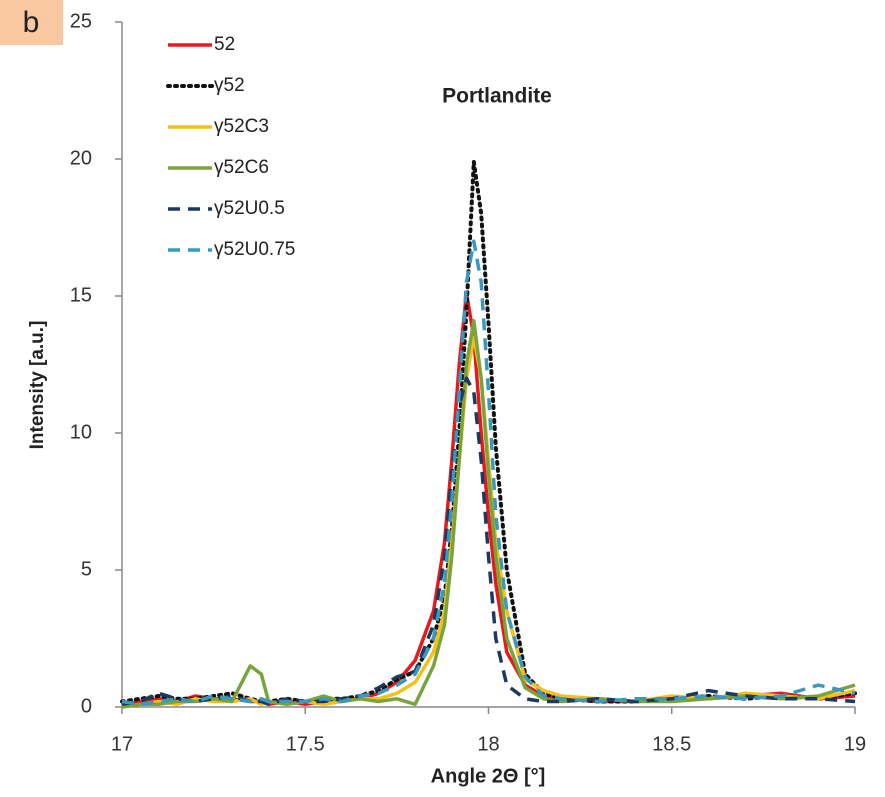 The height and width of the screenshot is (797, 885). I want to click on panel-label-box, so click(31, 22).